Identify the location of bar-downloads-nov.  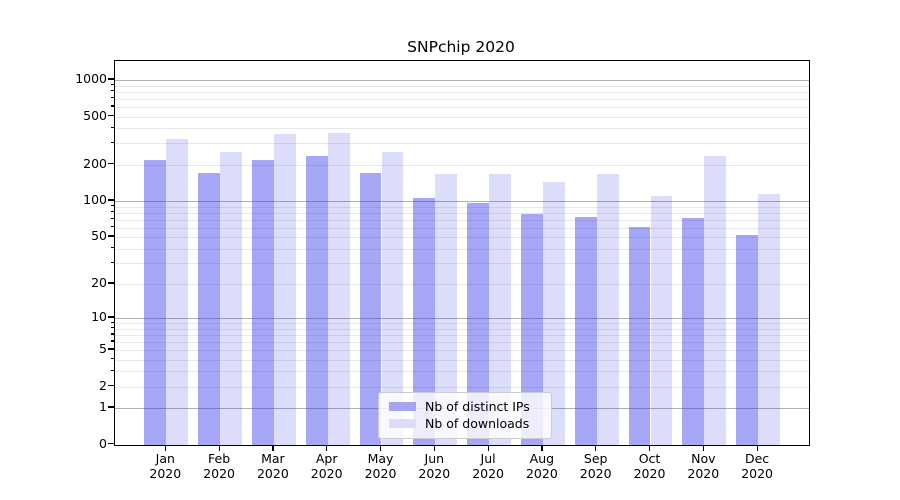
(715, 300).